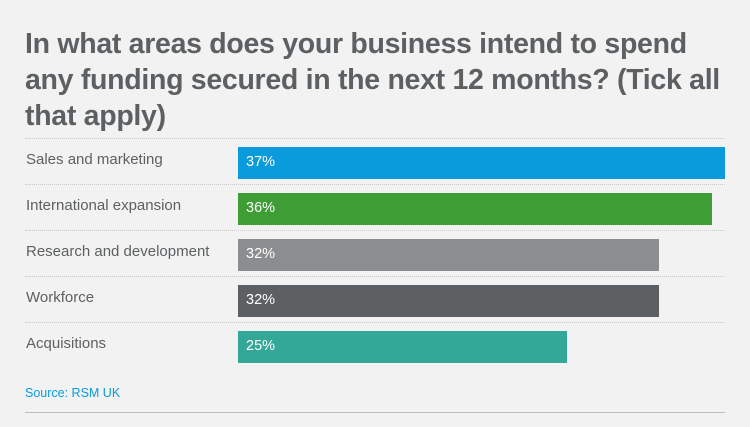 The image size is (750, 427). I want to click on category-label: Sales and marketing, so click(94, 159).